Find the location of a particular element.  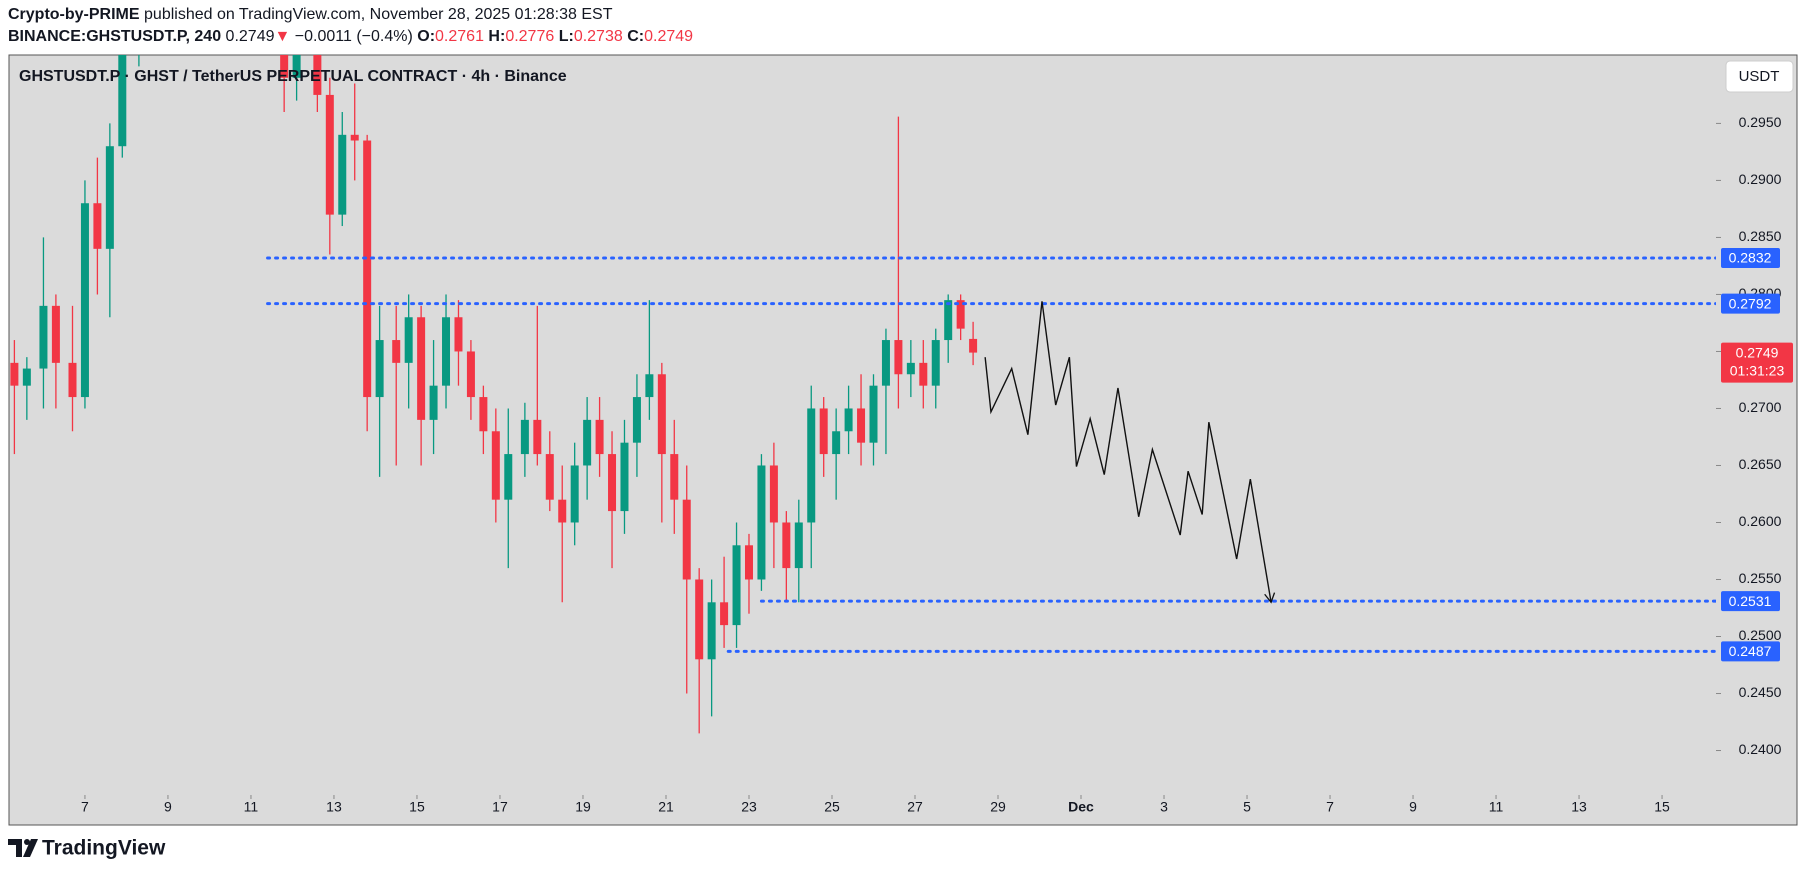

last-price-tag is located at coordinates (1757, 362).